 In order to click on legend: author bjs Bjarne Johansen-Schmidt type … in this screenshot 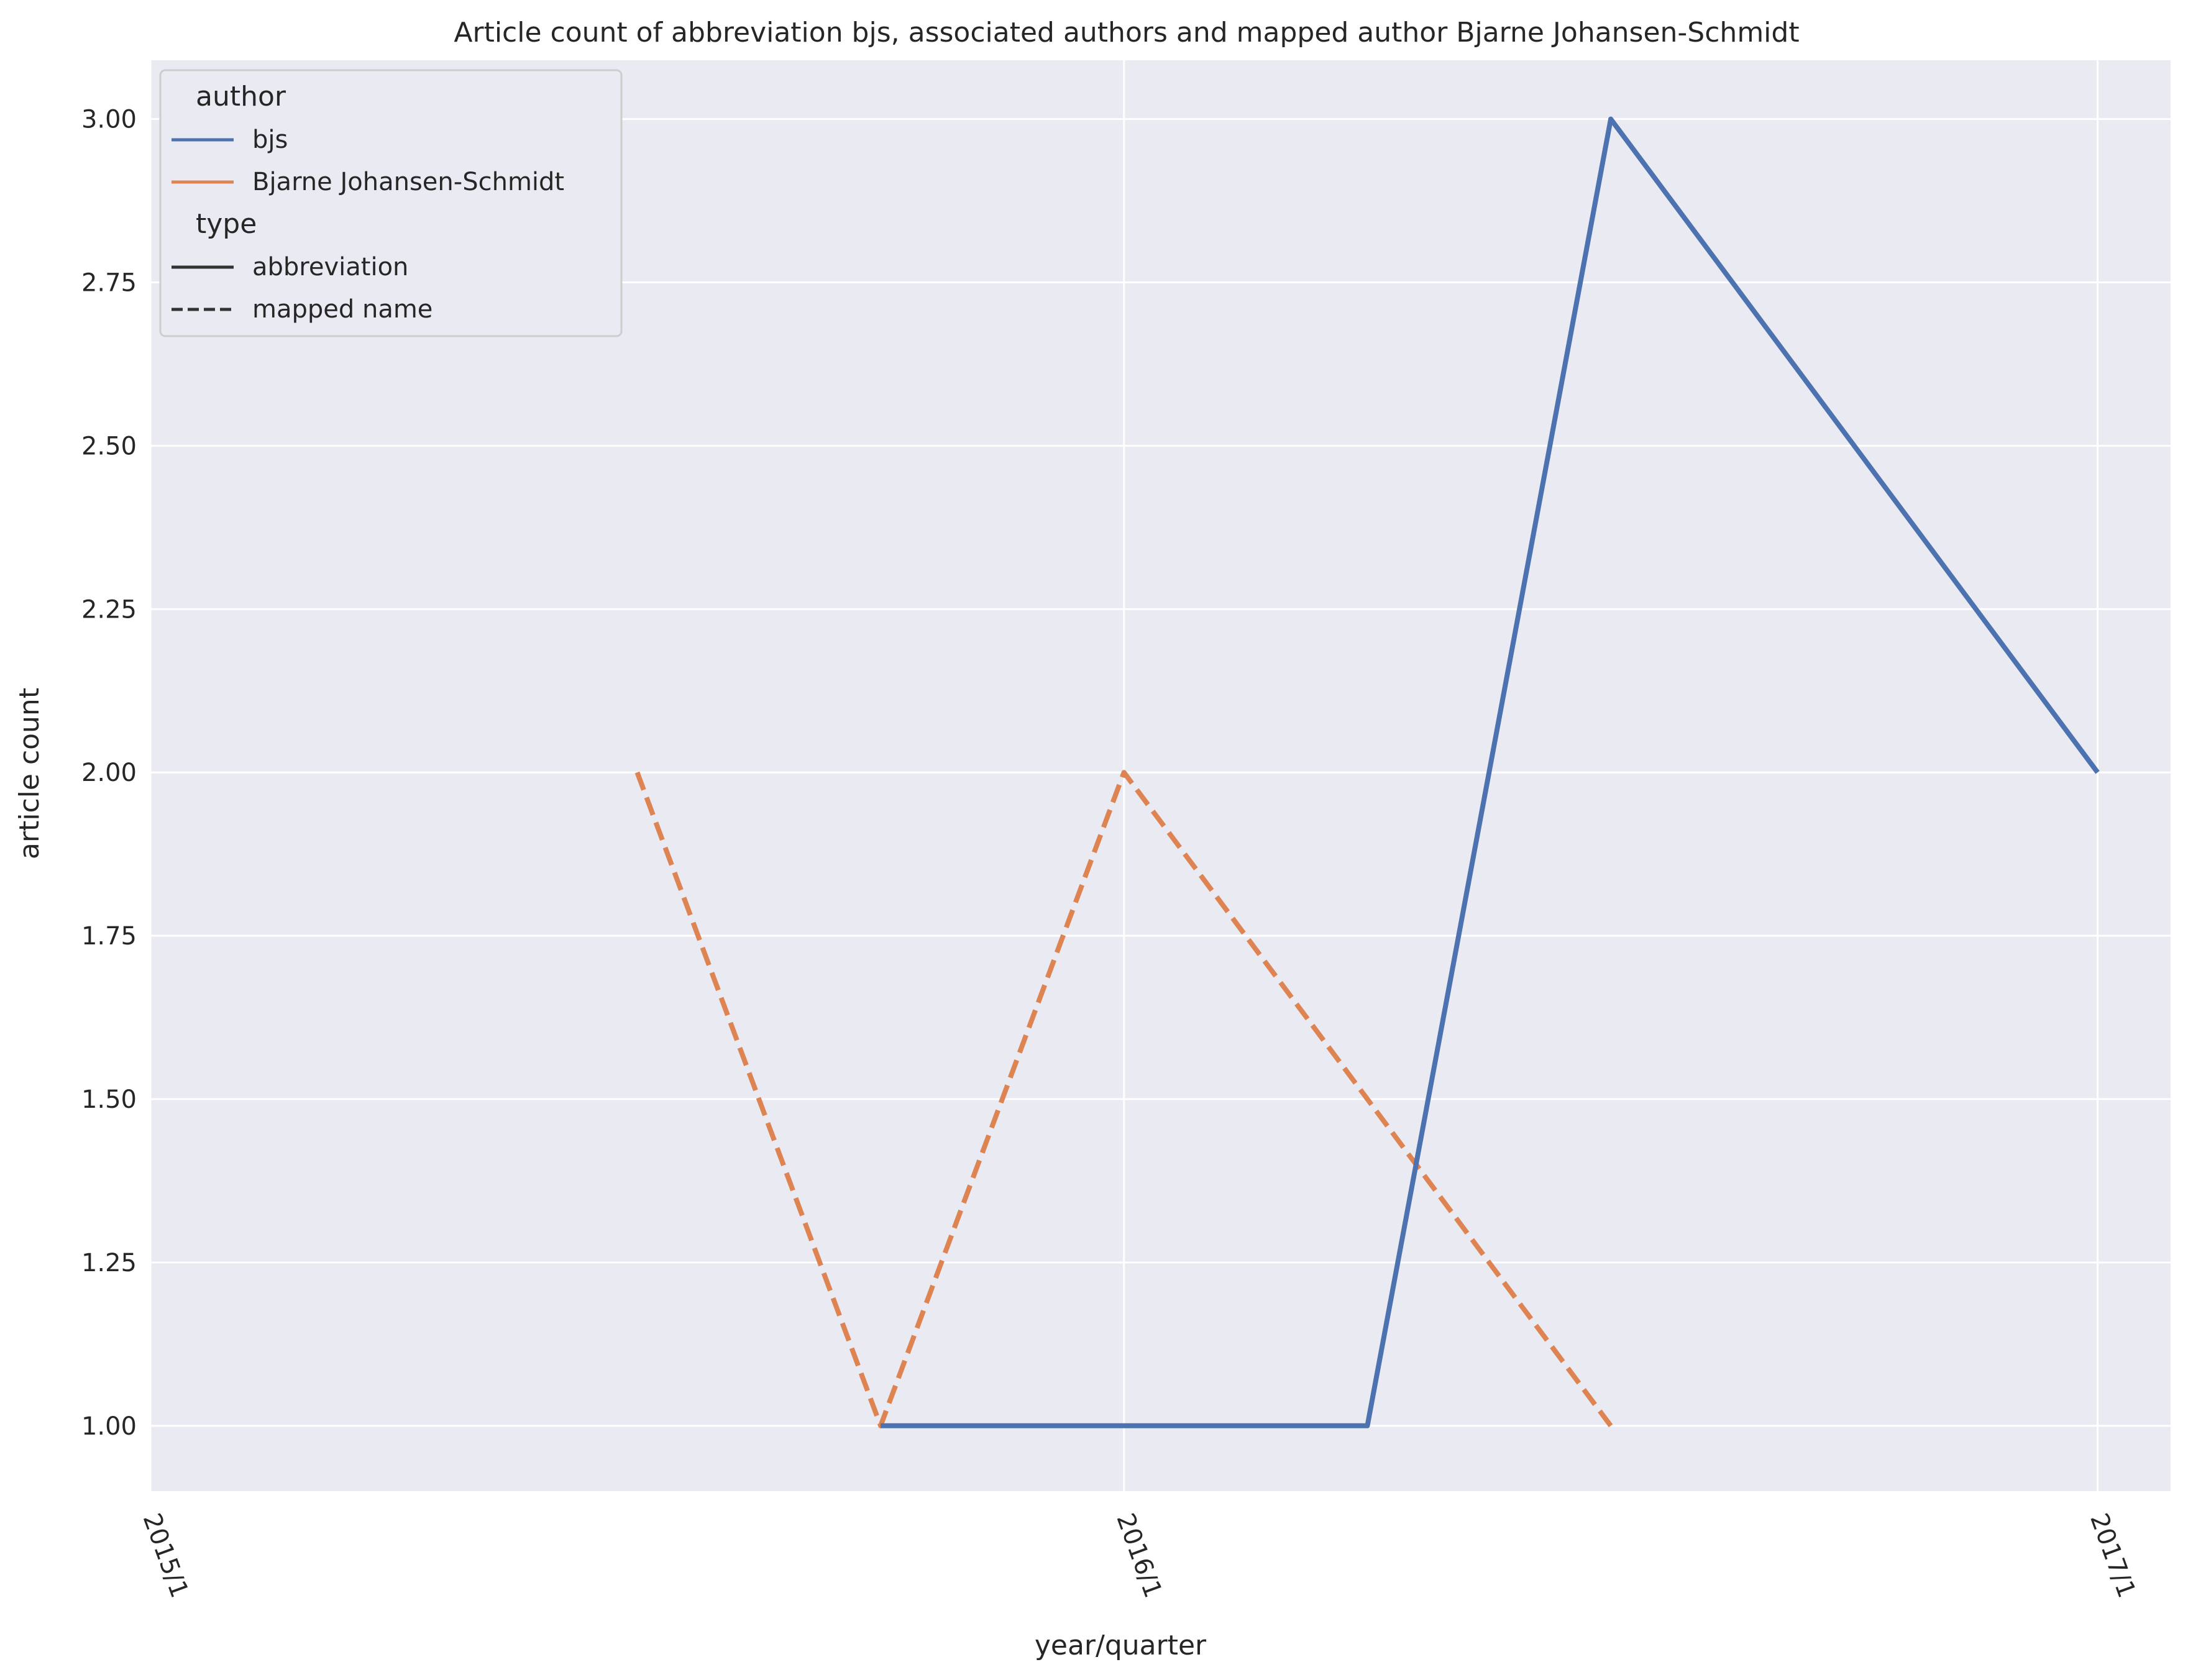, I will do `click(391, 203)`.